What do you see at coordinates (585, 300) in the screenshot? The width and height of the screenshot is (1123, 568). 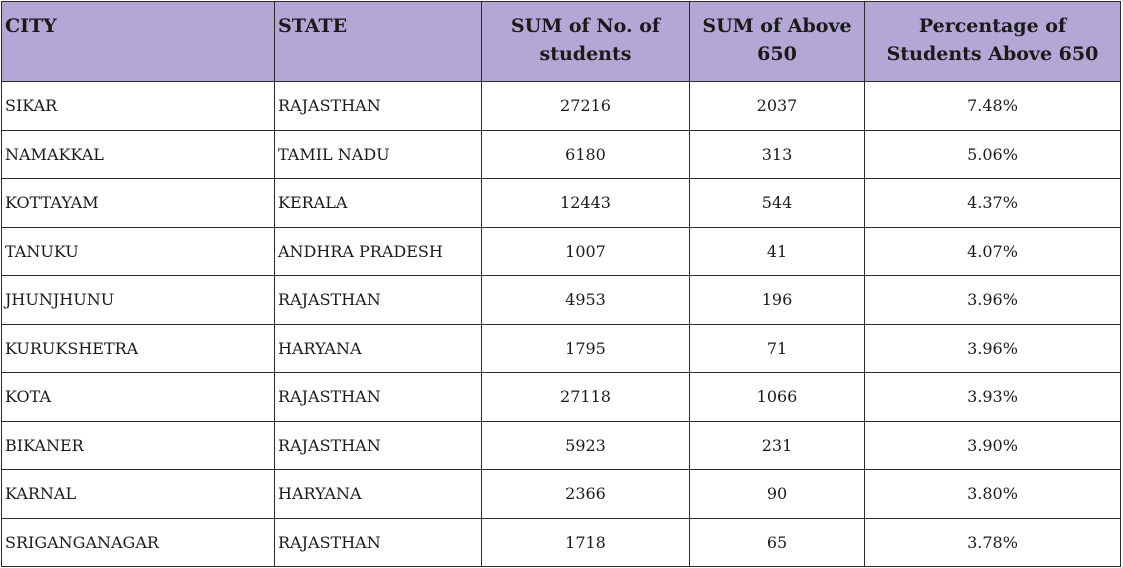 I see `cell-sum-students: 4953` at bounding box center [585, 300].